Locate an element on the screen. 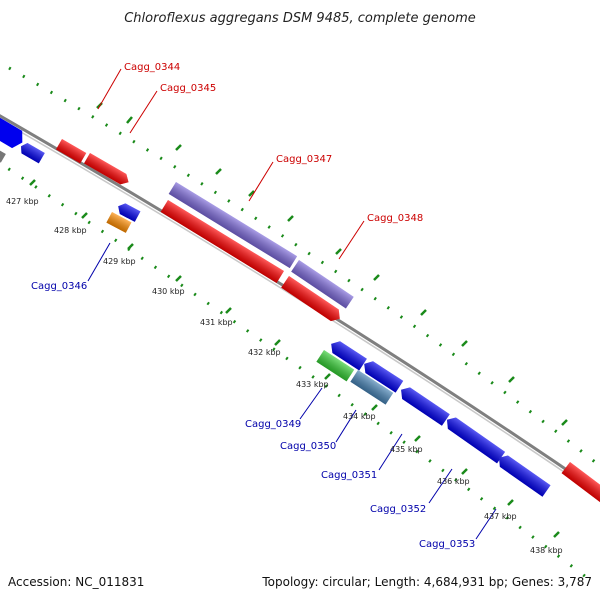 The width and height of the screenshot is (600, 600). scale-label: 436 kbp is located at coordinates (453, 481).